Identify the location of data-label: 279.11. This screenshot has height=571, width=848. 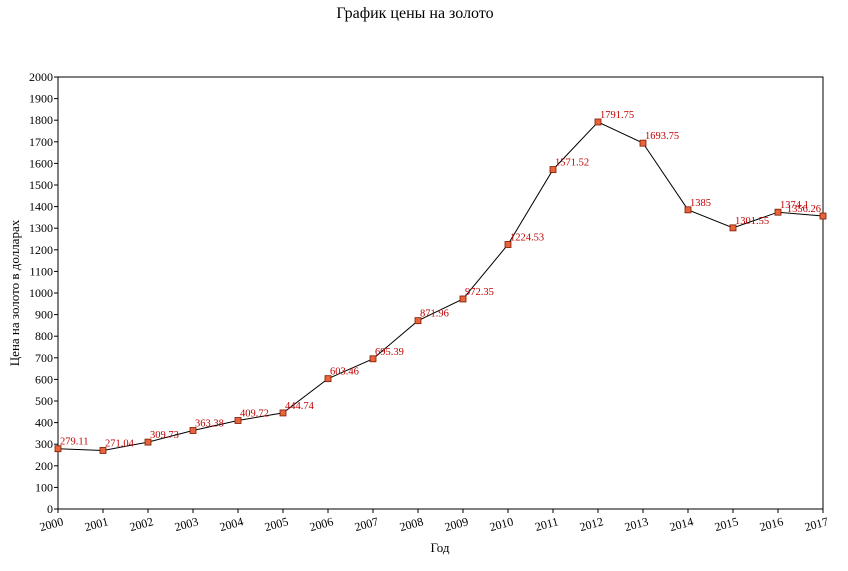
(74, 442).